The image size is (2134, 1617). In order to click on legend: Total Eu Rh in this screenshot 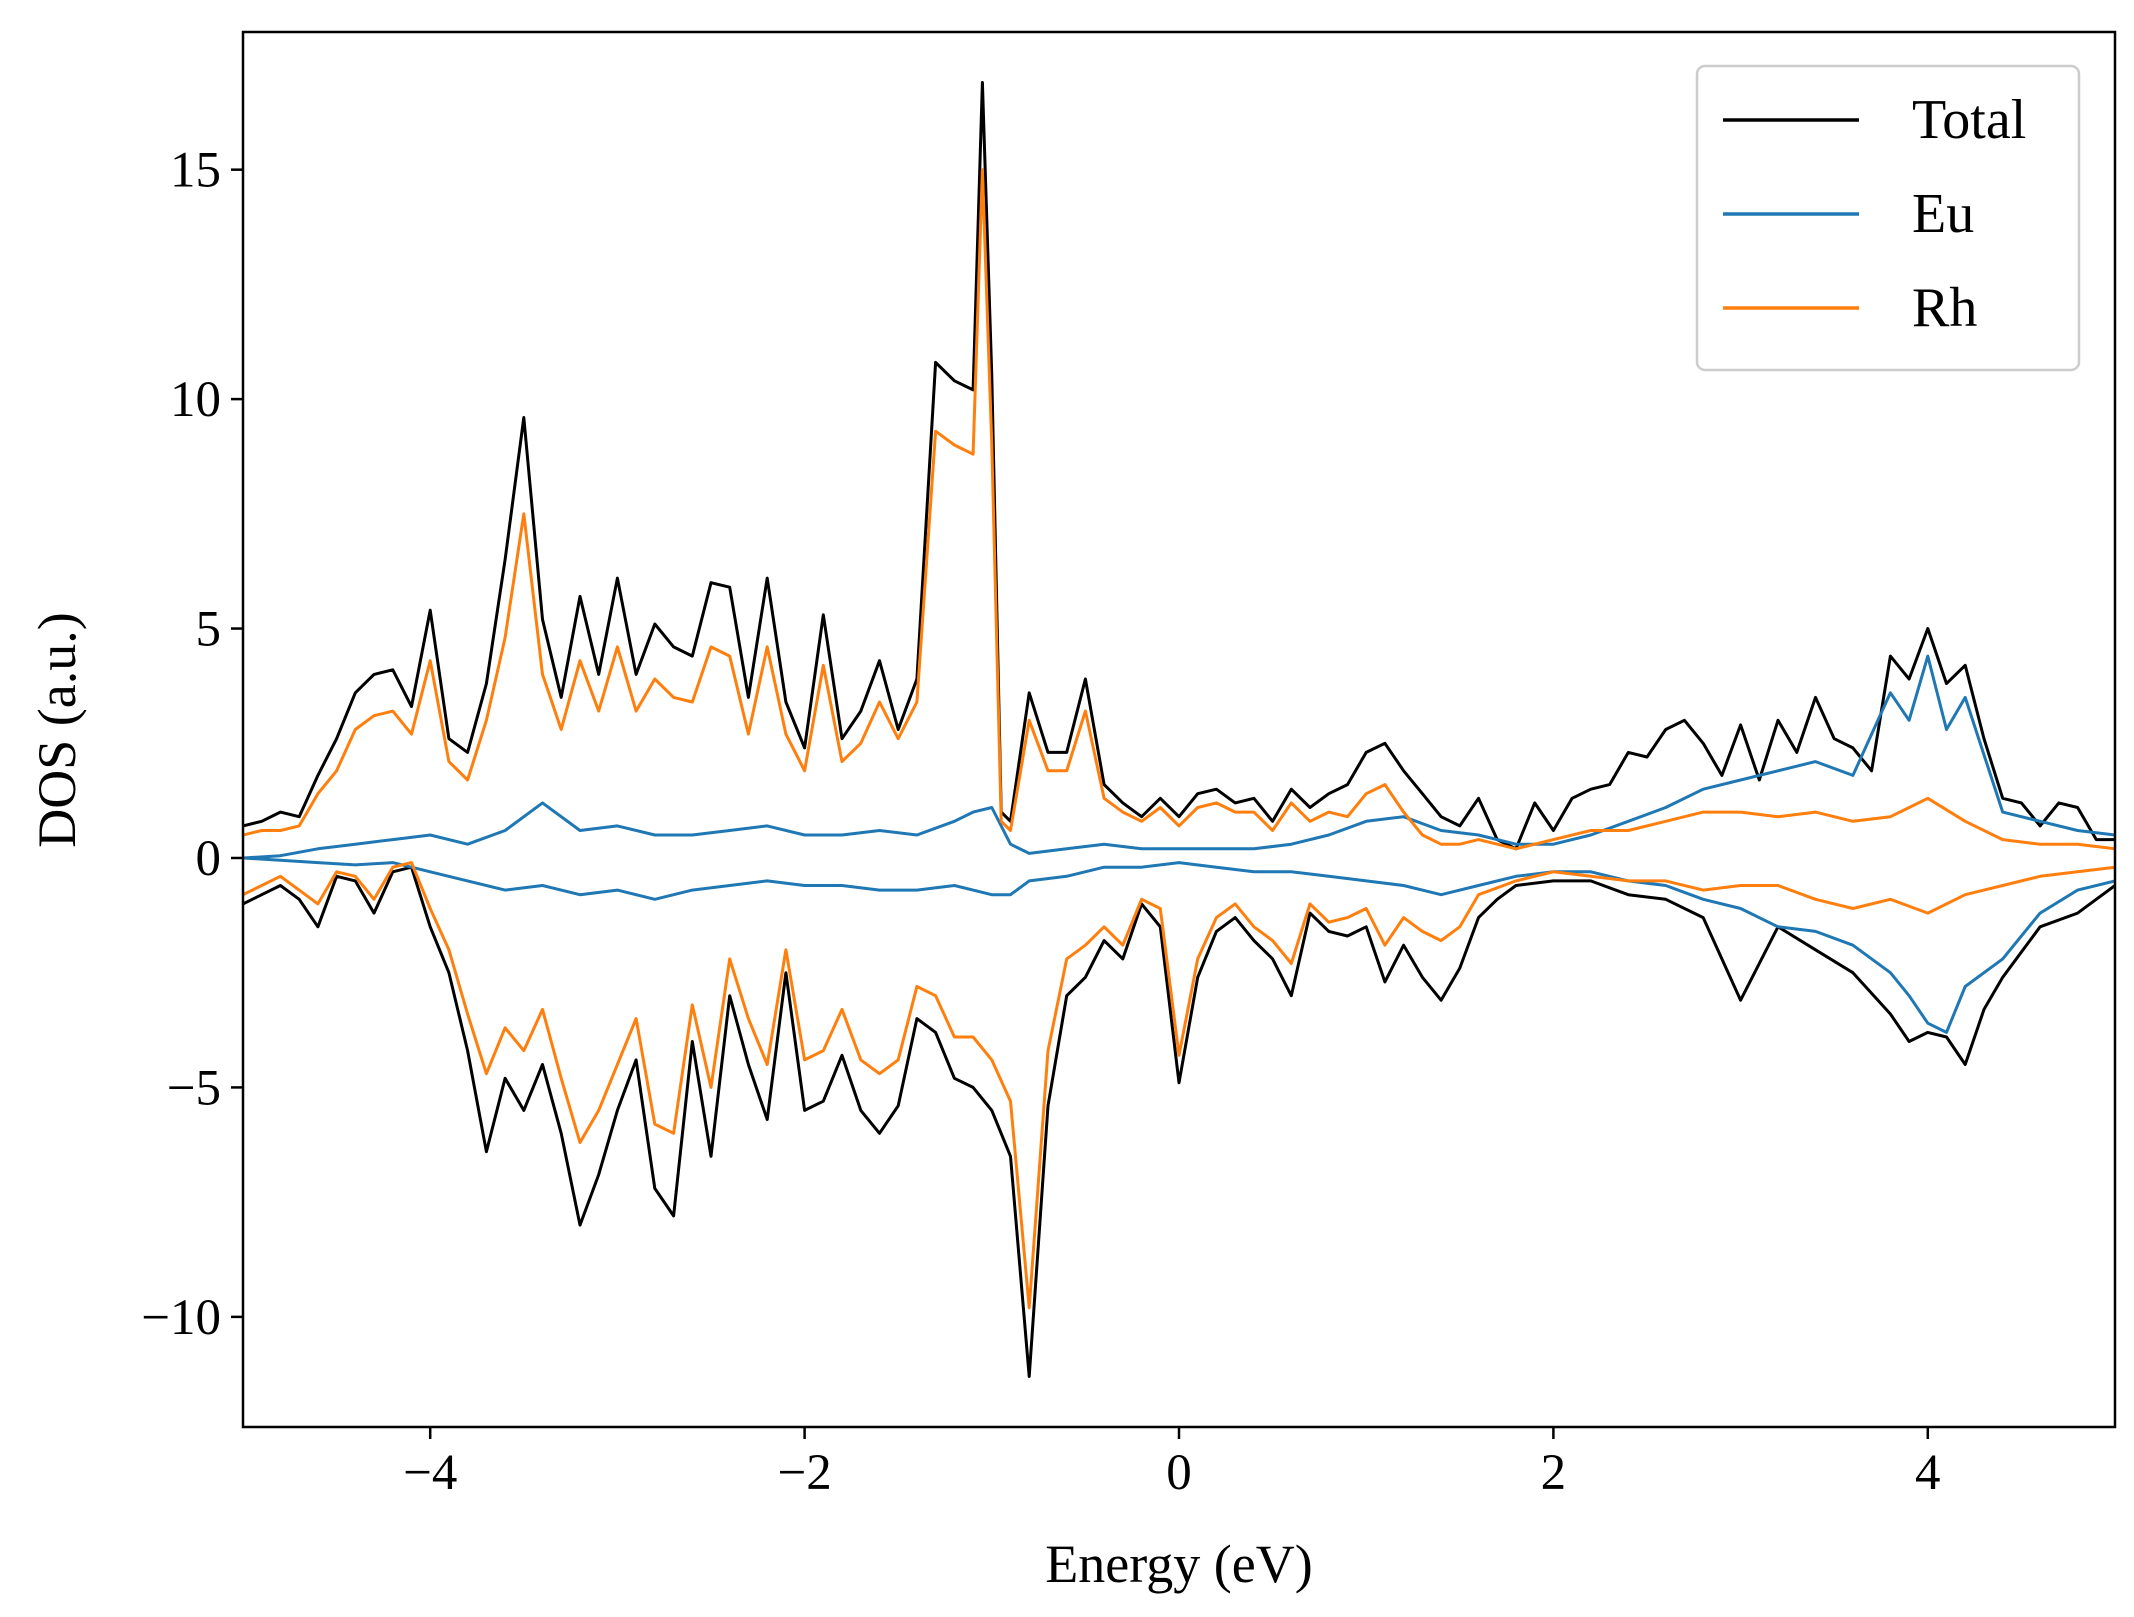, I will do `click(1888, 218)`.